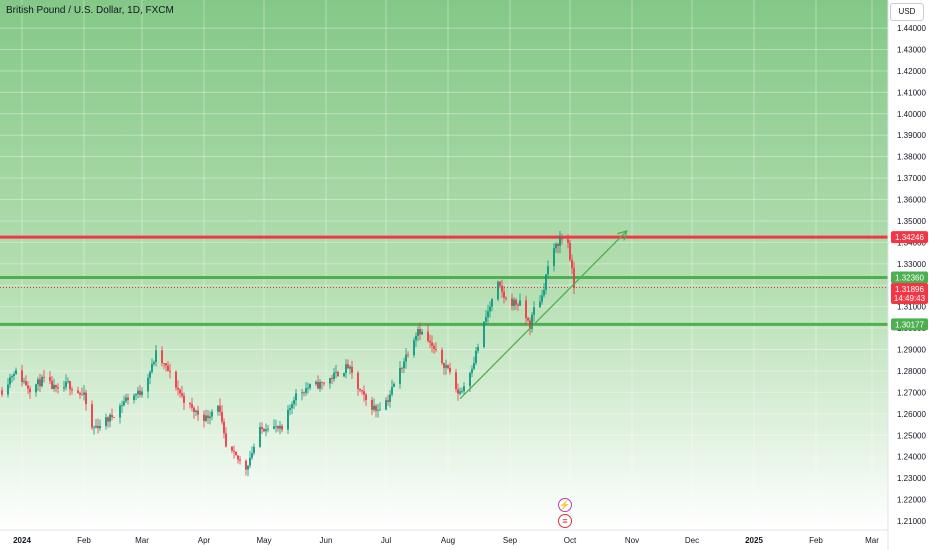  Describe the element at coordinates (907, 12) in the screenshot. I see `currency-button: USD` at that location.